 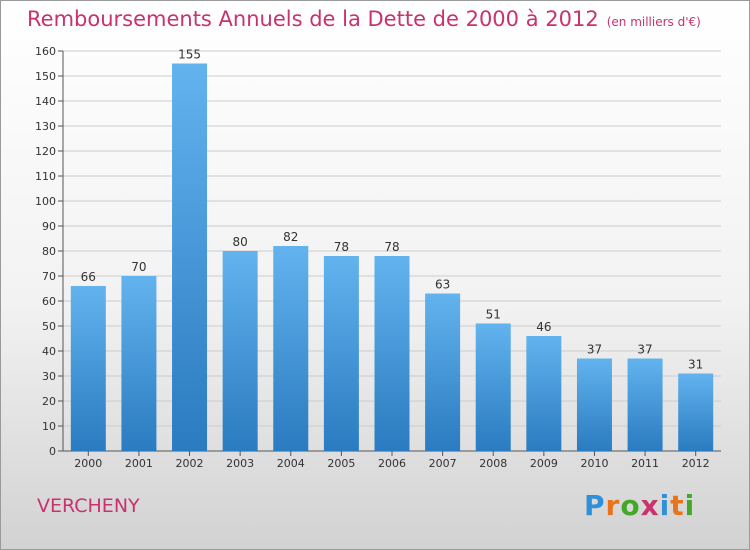 I want to click on y-tick-label: 100, so click(x=45, y=201).